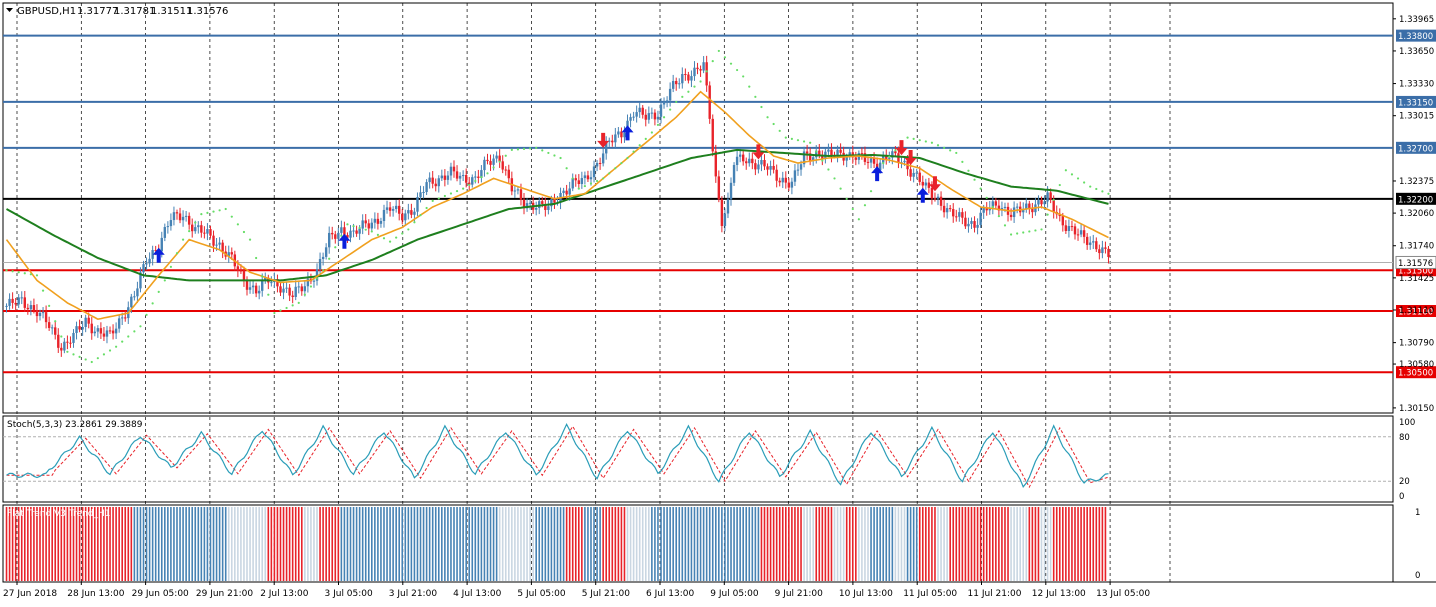 This screenshot has height=607, width=1436. I want to click on time-label: 11 Jul 21:00, so click(995, 594).